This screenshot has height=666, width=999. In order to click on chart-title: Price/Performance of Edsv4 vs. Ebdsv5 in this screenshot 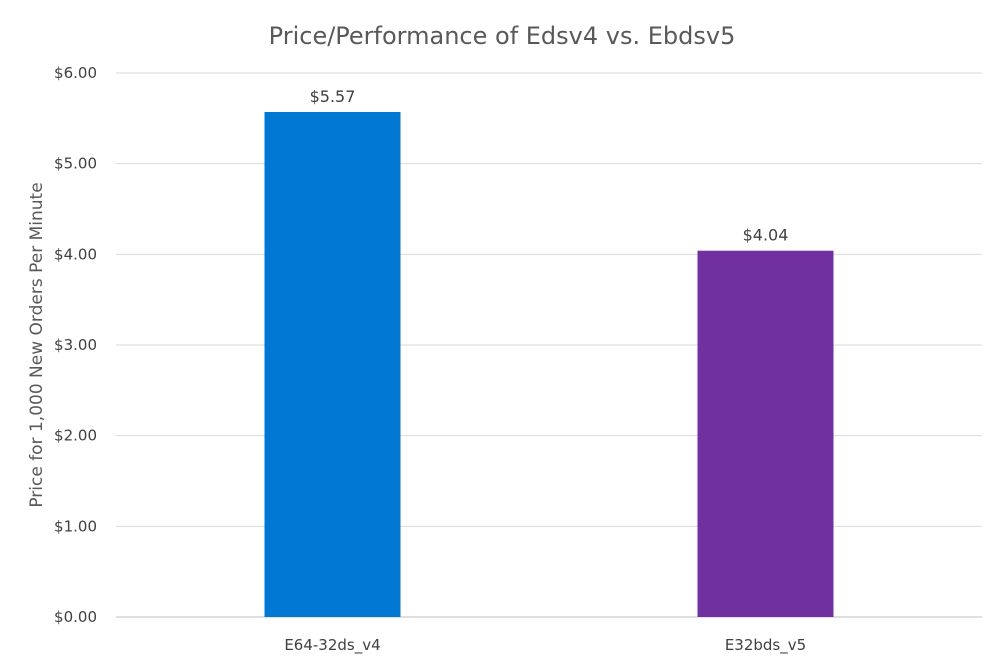, I will do `click(502, 36)`.